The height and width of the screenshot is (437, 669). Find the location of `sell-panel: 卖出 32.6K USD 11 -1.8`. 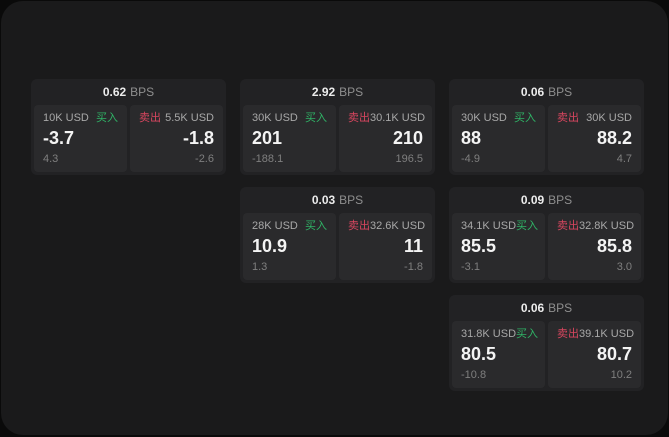

sell-panel: 卖出 32.6K USD 11 -1.8 is located at coordinates (385, 246).